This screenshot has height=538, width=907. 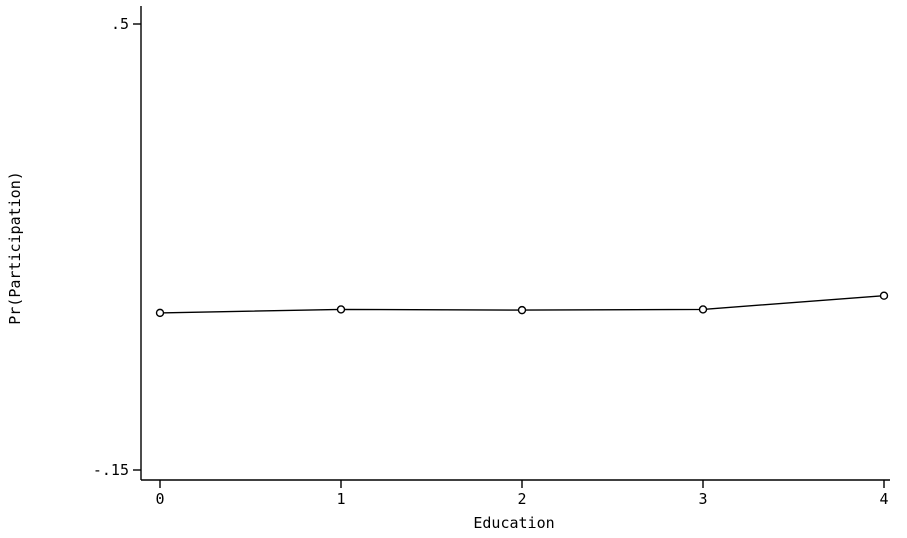 I want to click on x-tick-label: 3, so click(x=702, y=499).